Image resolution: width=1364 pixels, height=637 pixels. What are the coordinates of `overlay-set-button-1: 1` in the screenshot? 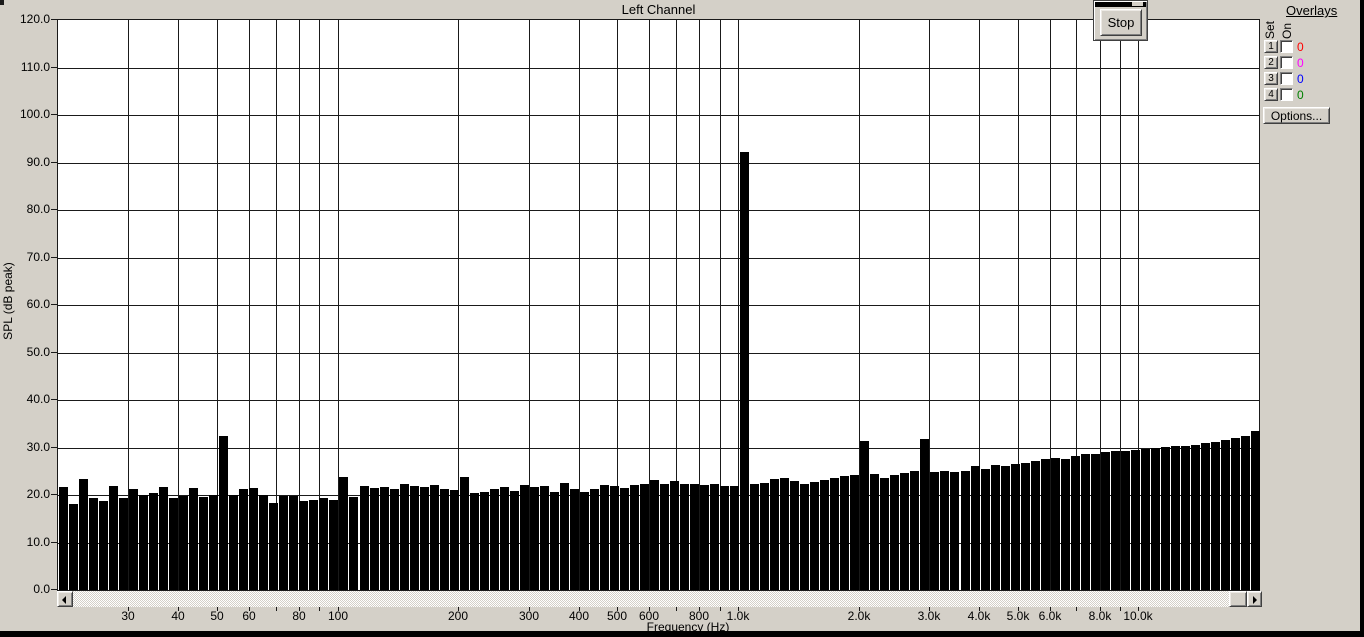 It's located at (1271, 46).